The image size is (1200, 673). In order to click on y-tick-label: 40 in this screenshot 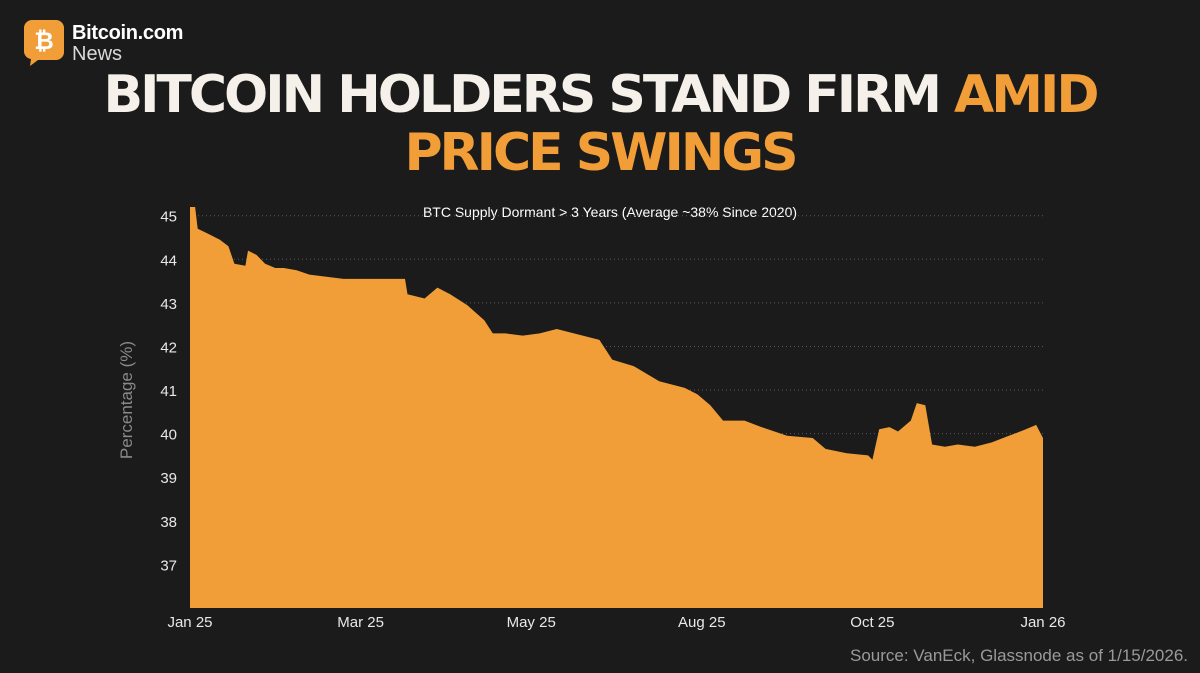, I will do `click(168, 435)`.